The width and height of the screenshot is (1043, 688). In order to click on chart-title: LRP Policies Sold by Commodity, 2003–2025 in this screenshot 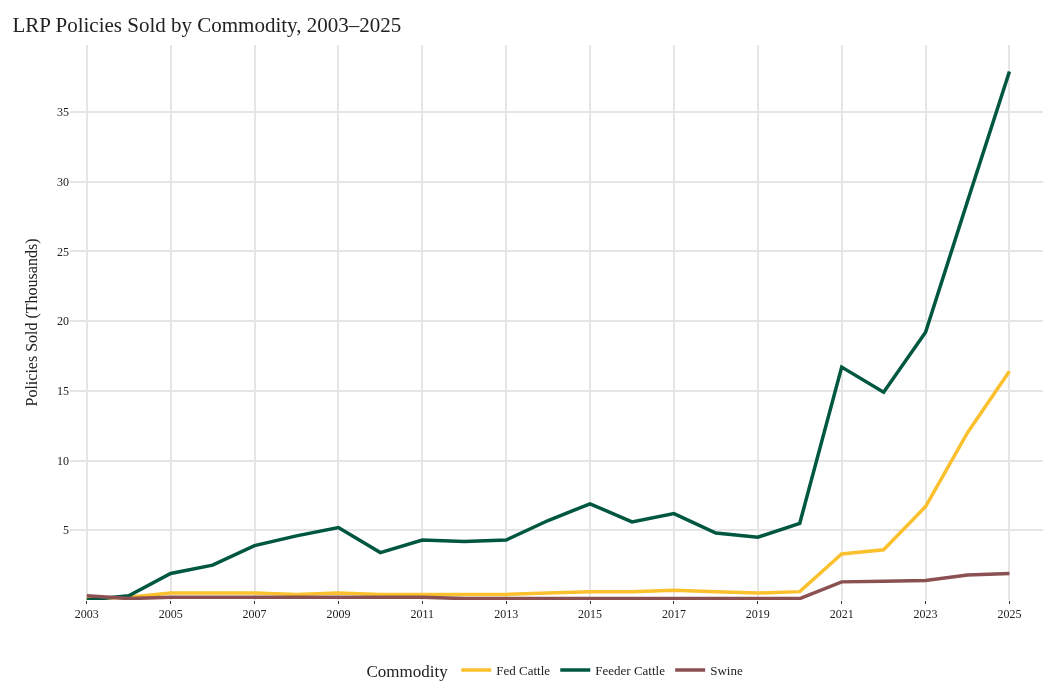, I will do `click(207, 24)`.